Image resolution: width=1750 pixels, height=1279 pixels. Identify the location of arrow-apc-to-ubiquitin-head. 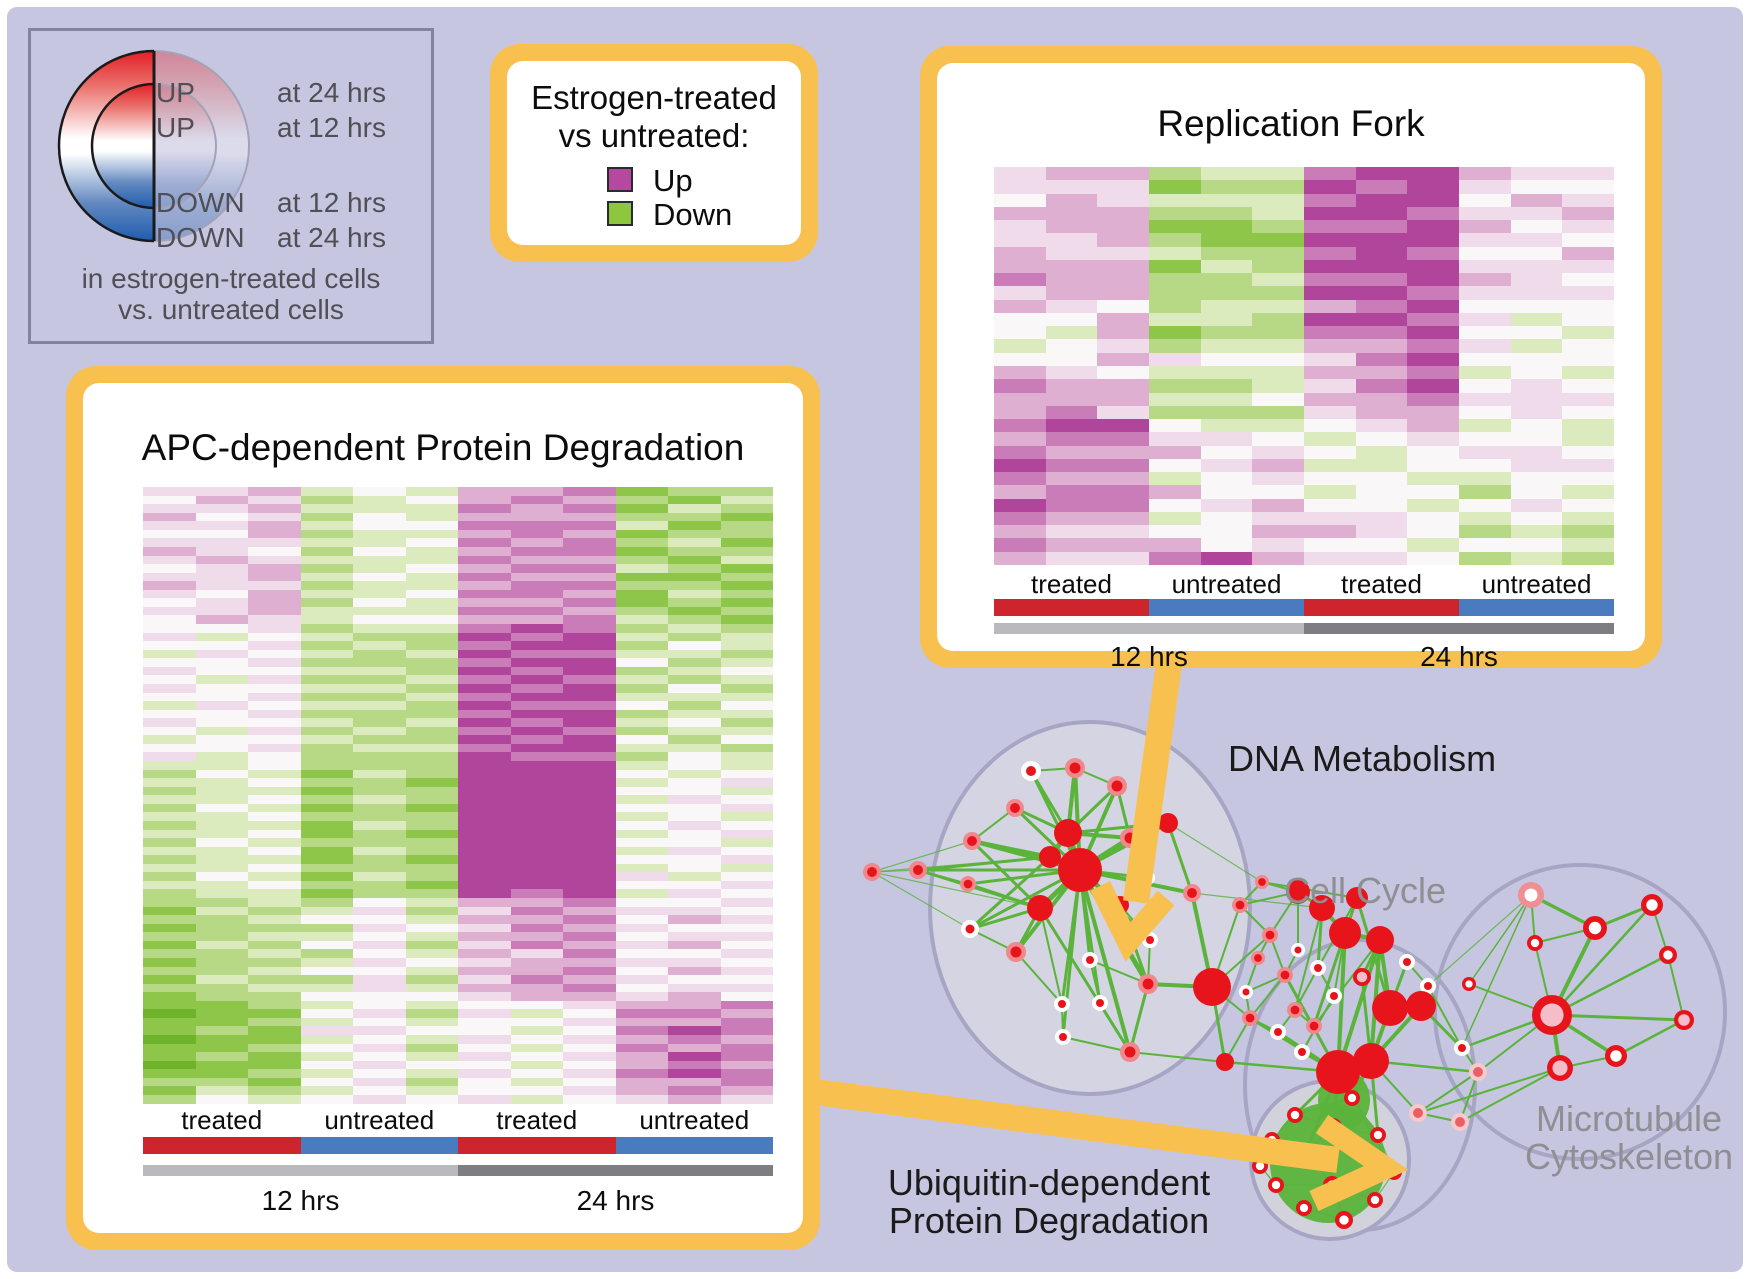
(1359, 1162).